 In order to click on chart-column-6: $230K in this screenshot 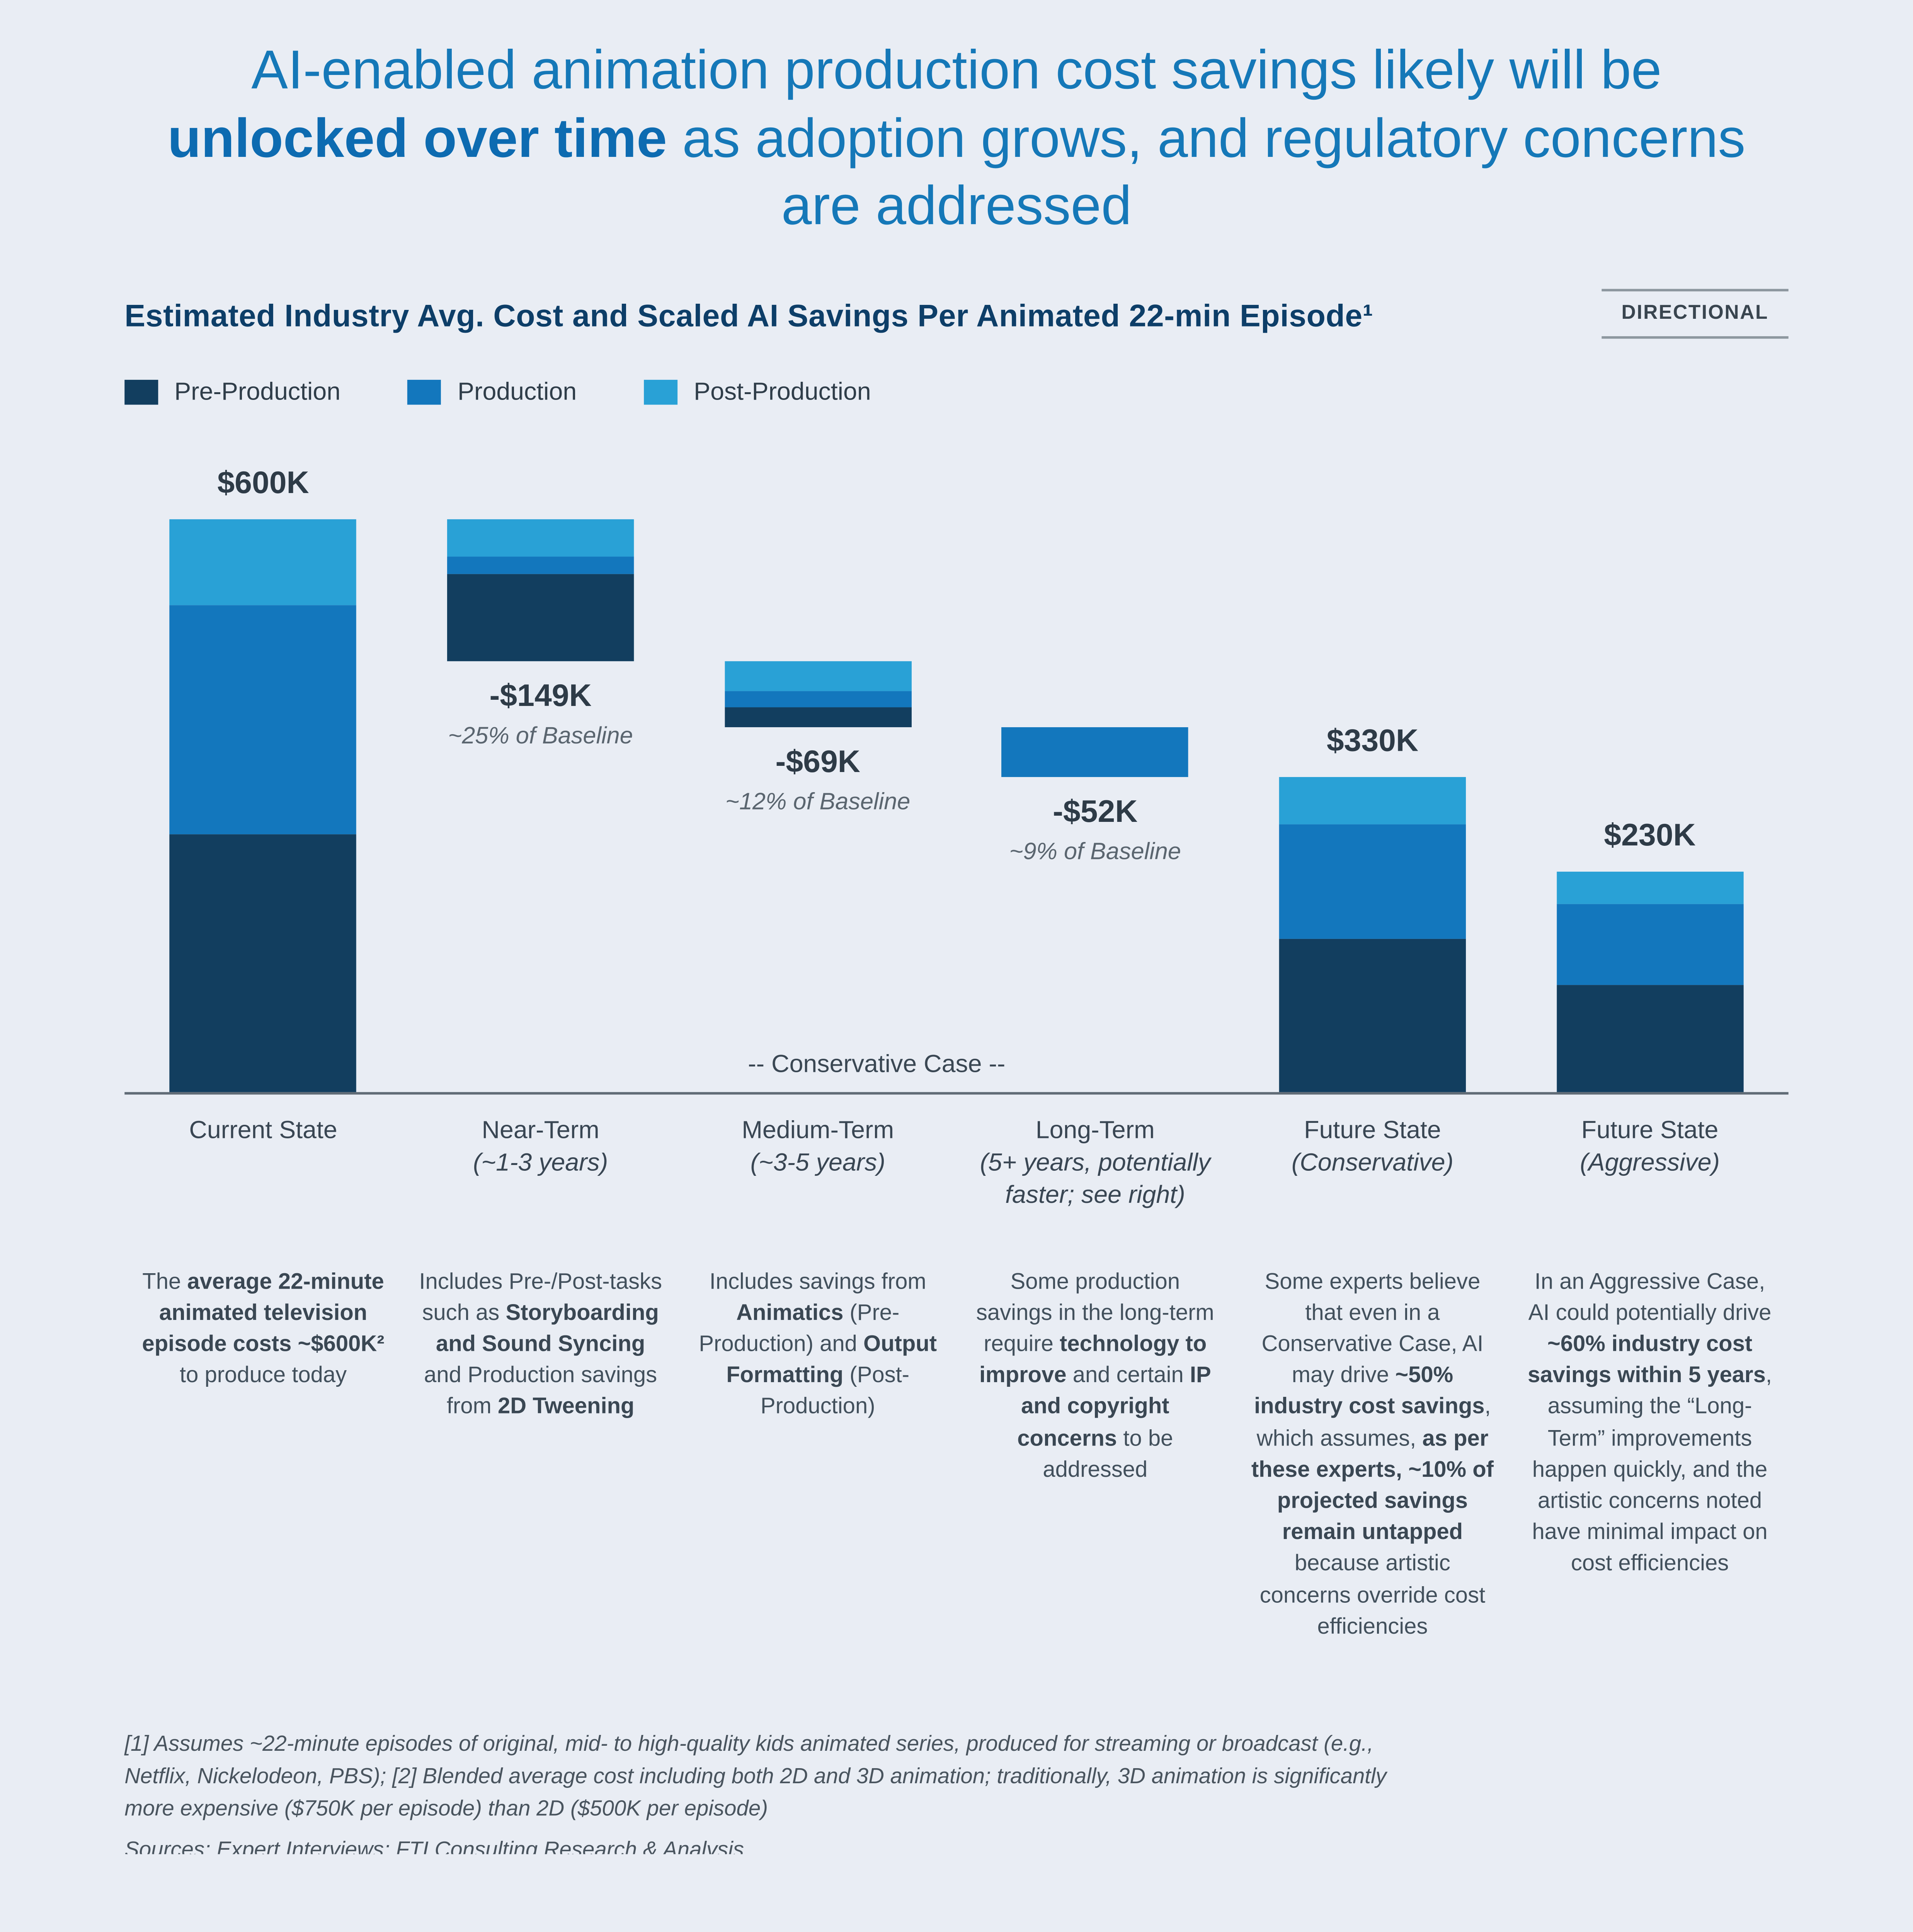, I will do `click(1650, 807)`.